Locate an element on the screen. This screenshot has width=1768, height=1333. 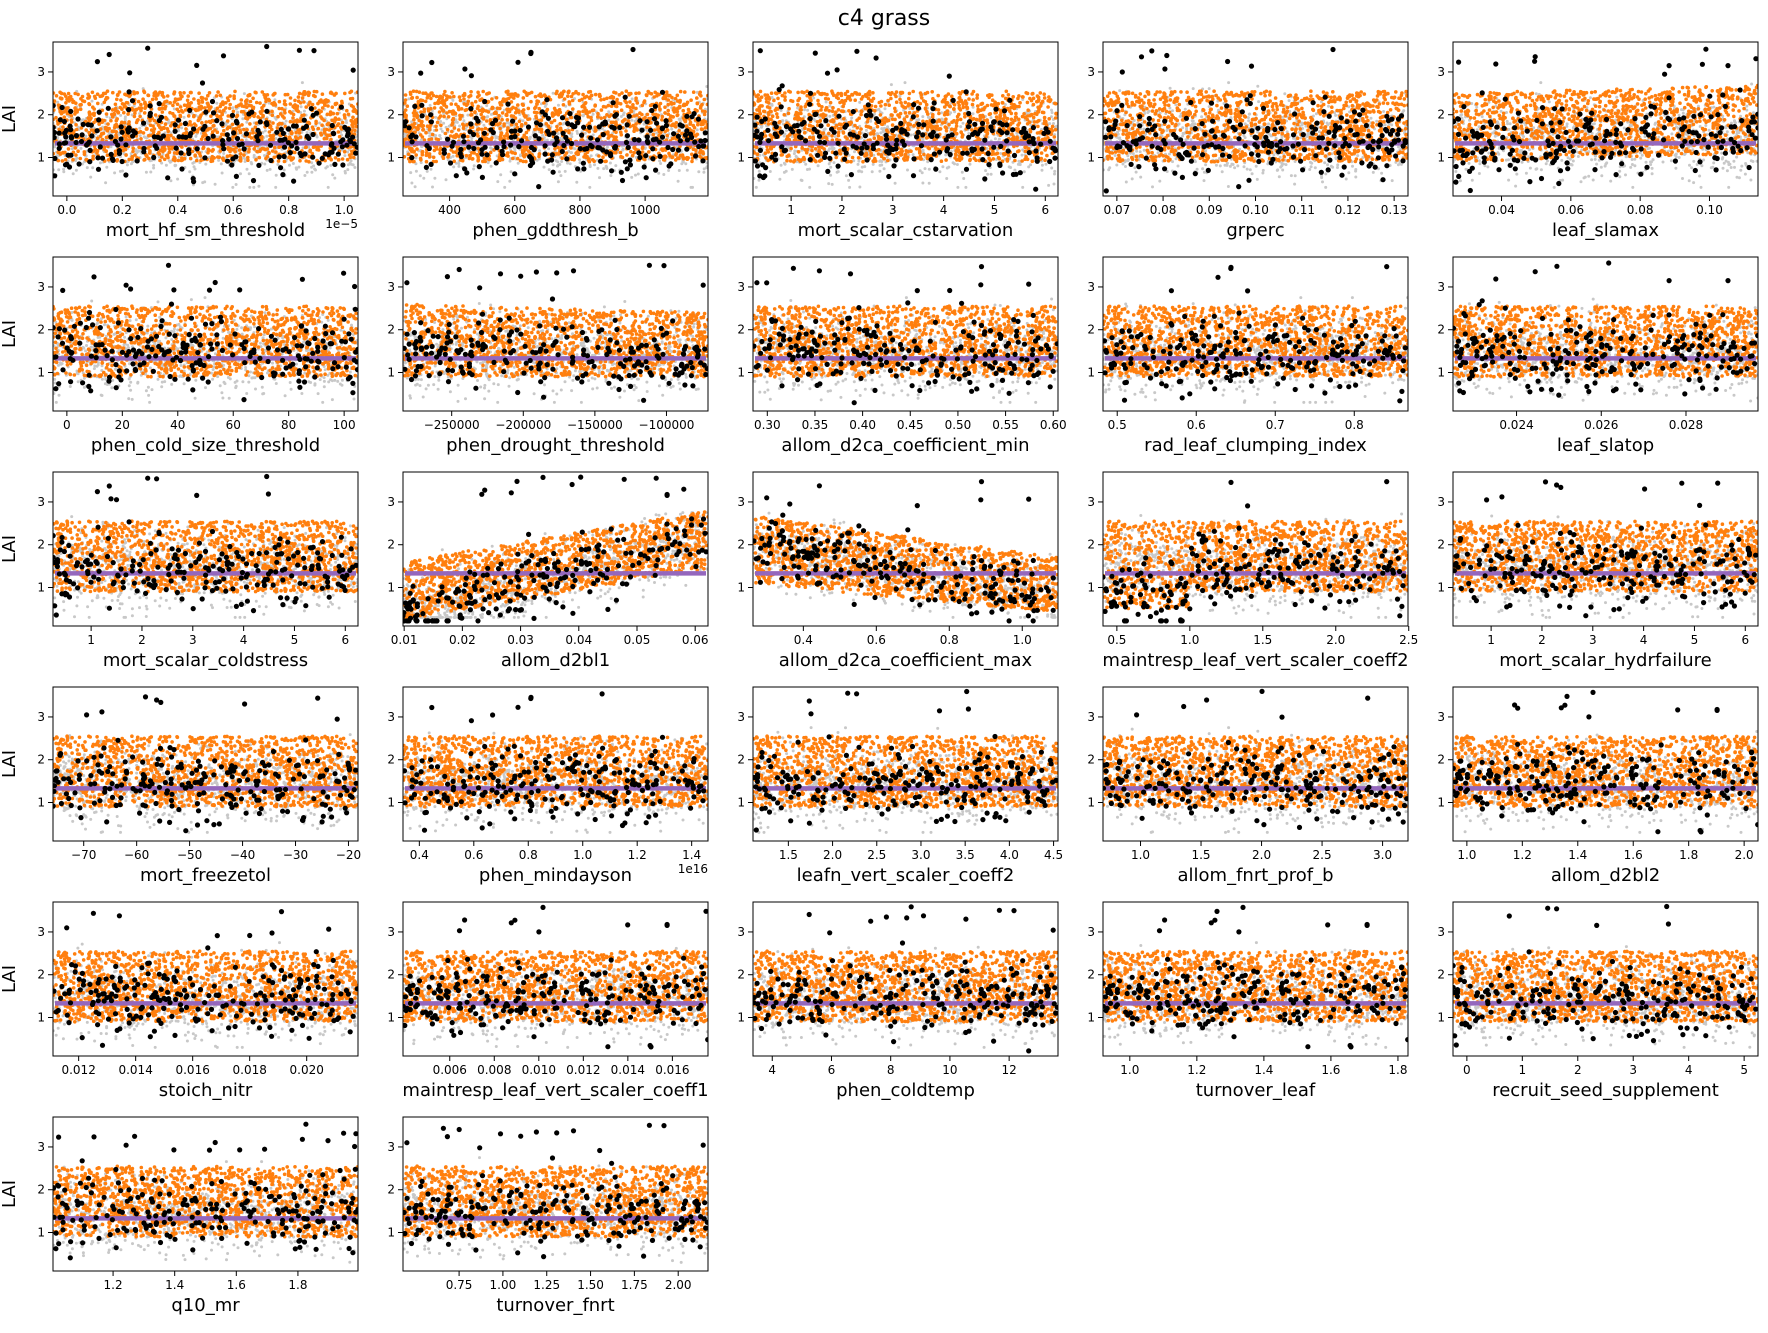
y-tick-label: 3 is located at coordinates (391, 72).